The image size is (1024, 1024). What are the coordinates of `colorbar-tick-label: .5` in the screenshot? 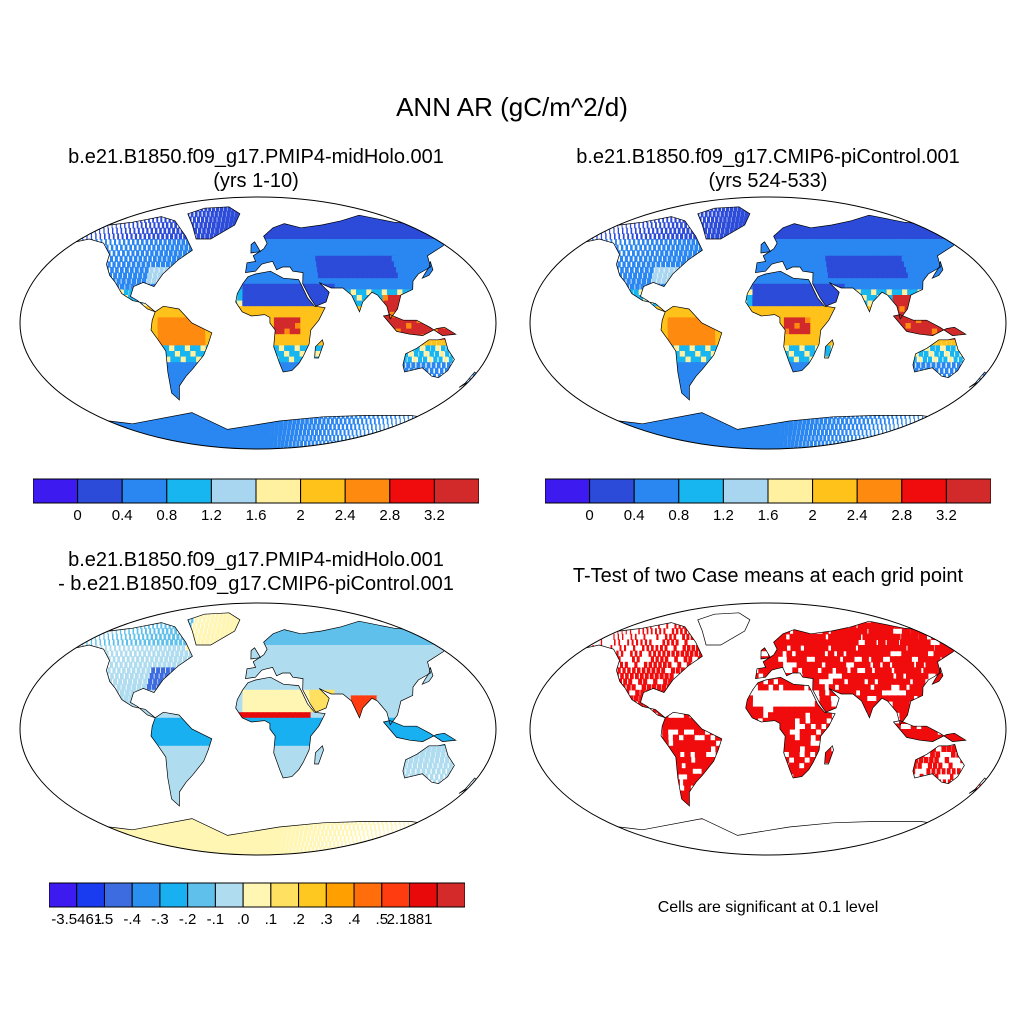 It's located at (382, 919).